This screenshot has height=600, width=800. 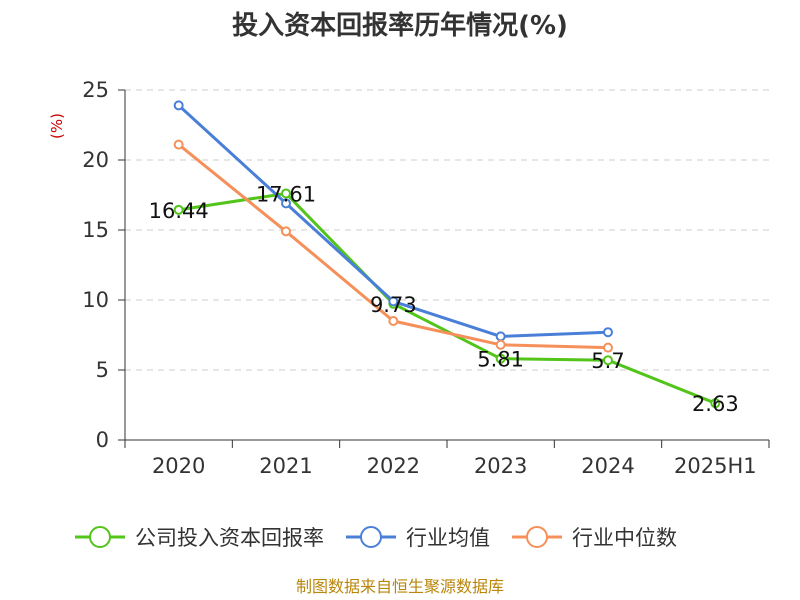 What do you see at coordinates (400, 586) in the screenshot?
I see `source-note: 制图数据来自恒生聚源数据库` at bounding box center [400, 586].